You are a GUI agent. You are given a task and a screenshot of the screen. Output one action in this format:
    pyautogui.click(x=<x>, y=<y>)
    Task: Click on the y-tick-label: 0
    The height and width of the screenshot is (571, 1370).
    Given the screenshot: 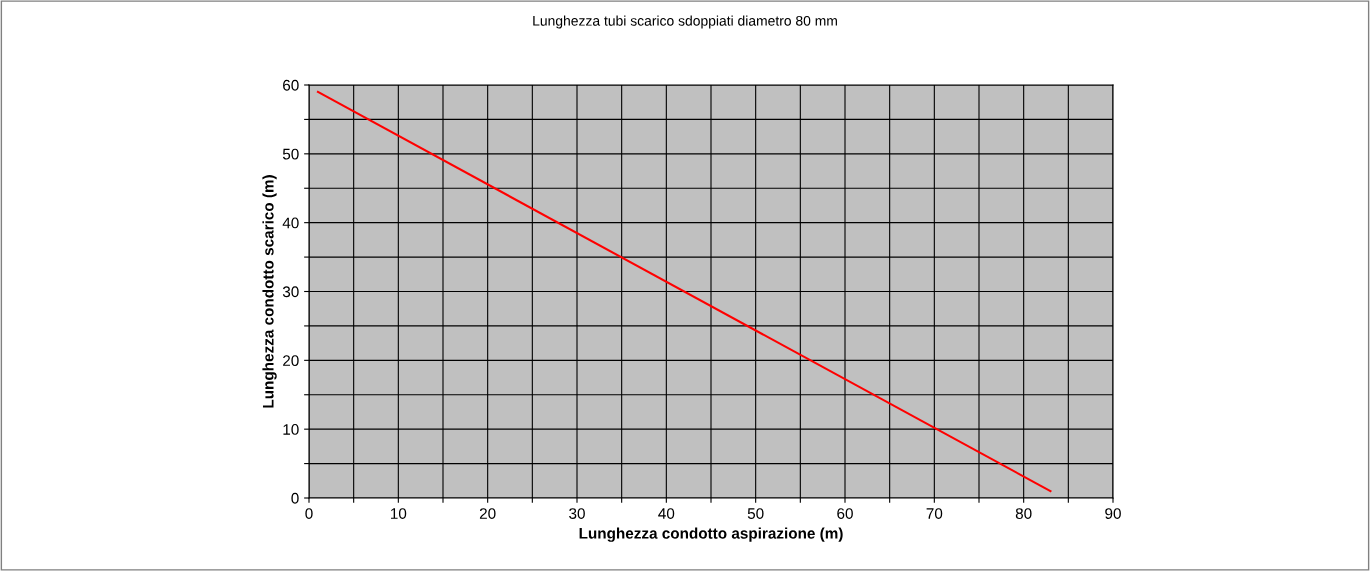 What is the action you would take?
    pyautogui.click(x=295, y=498)
    